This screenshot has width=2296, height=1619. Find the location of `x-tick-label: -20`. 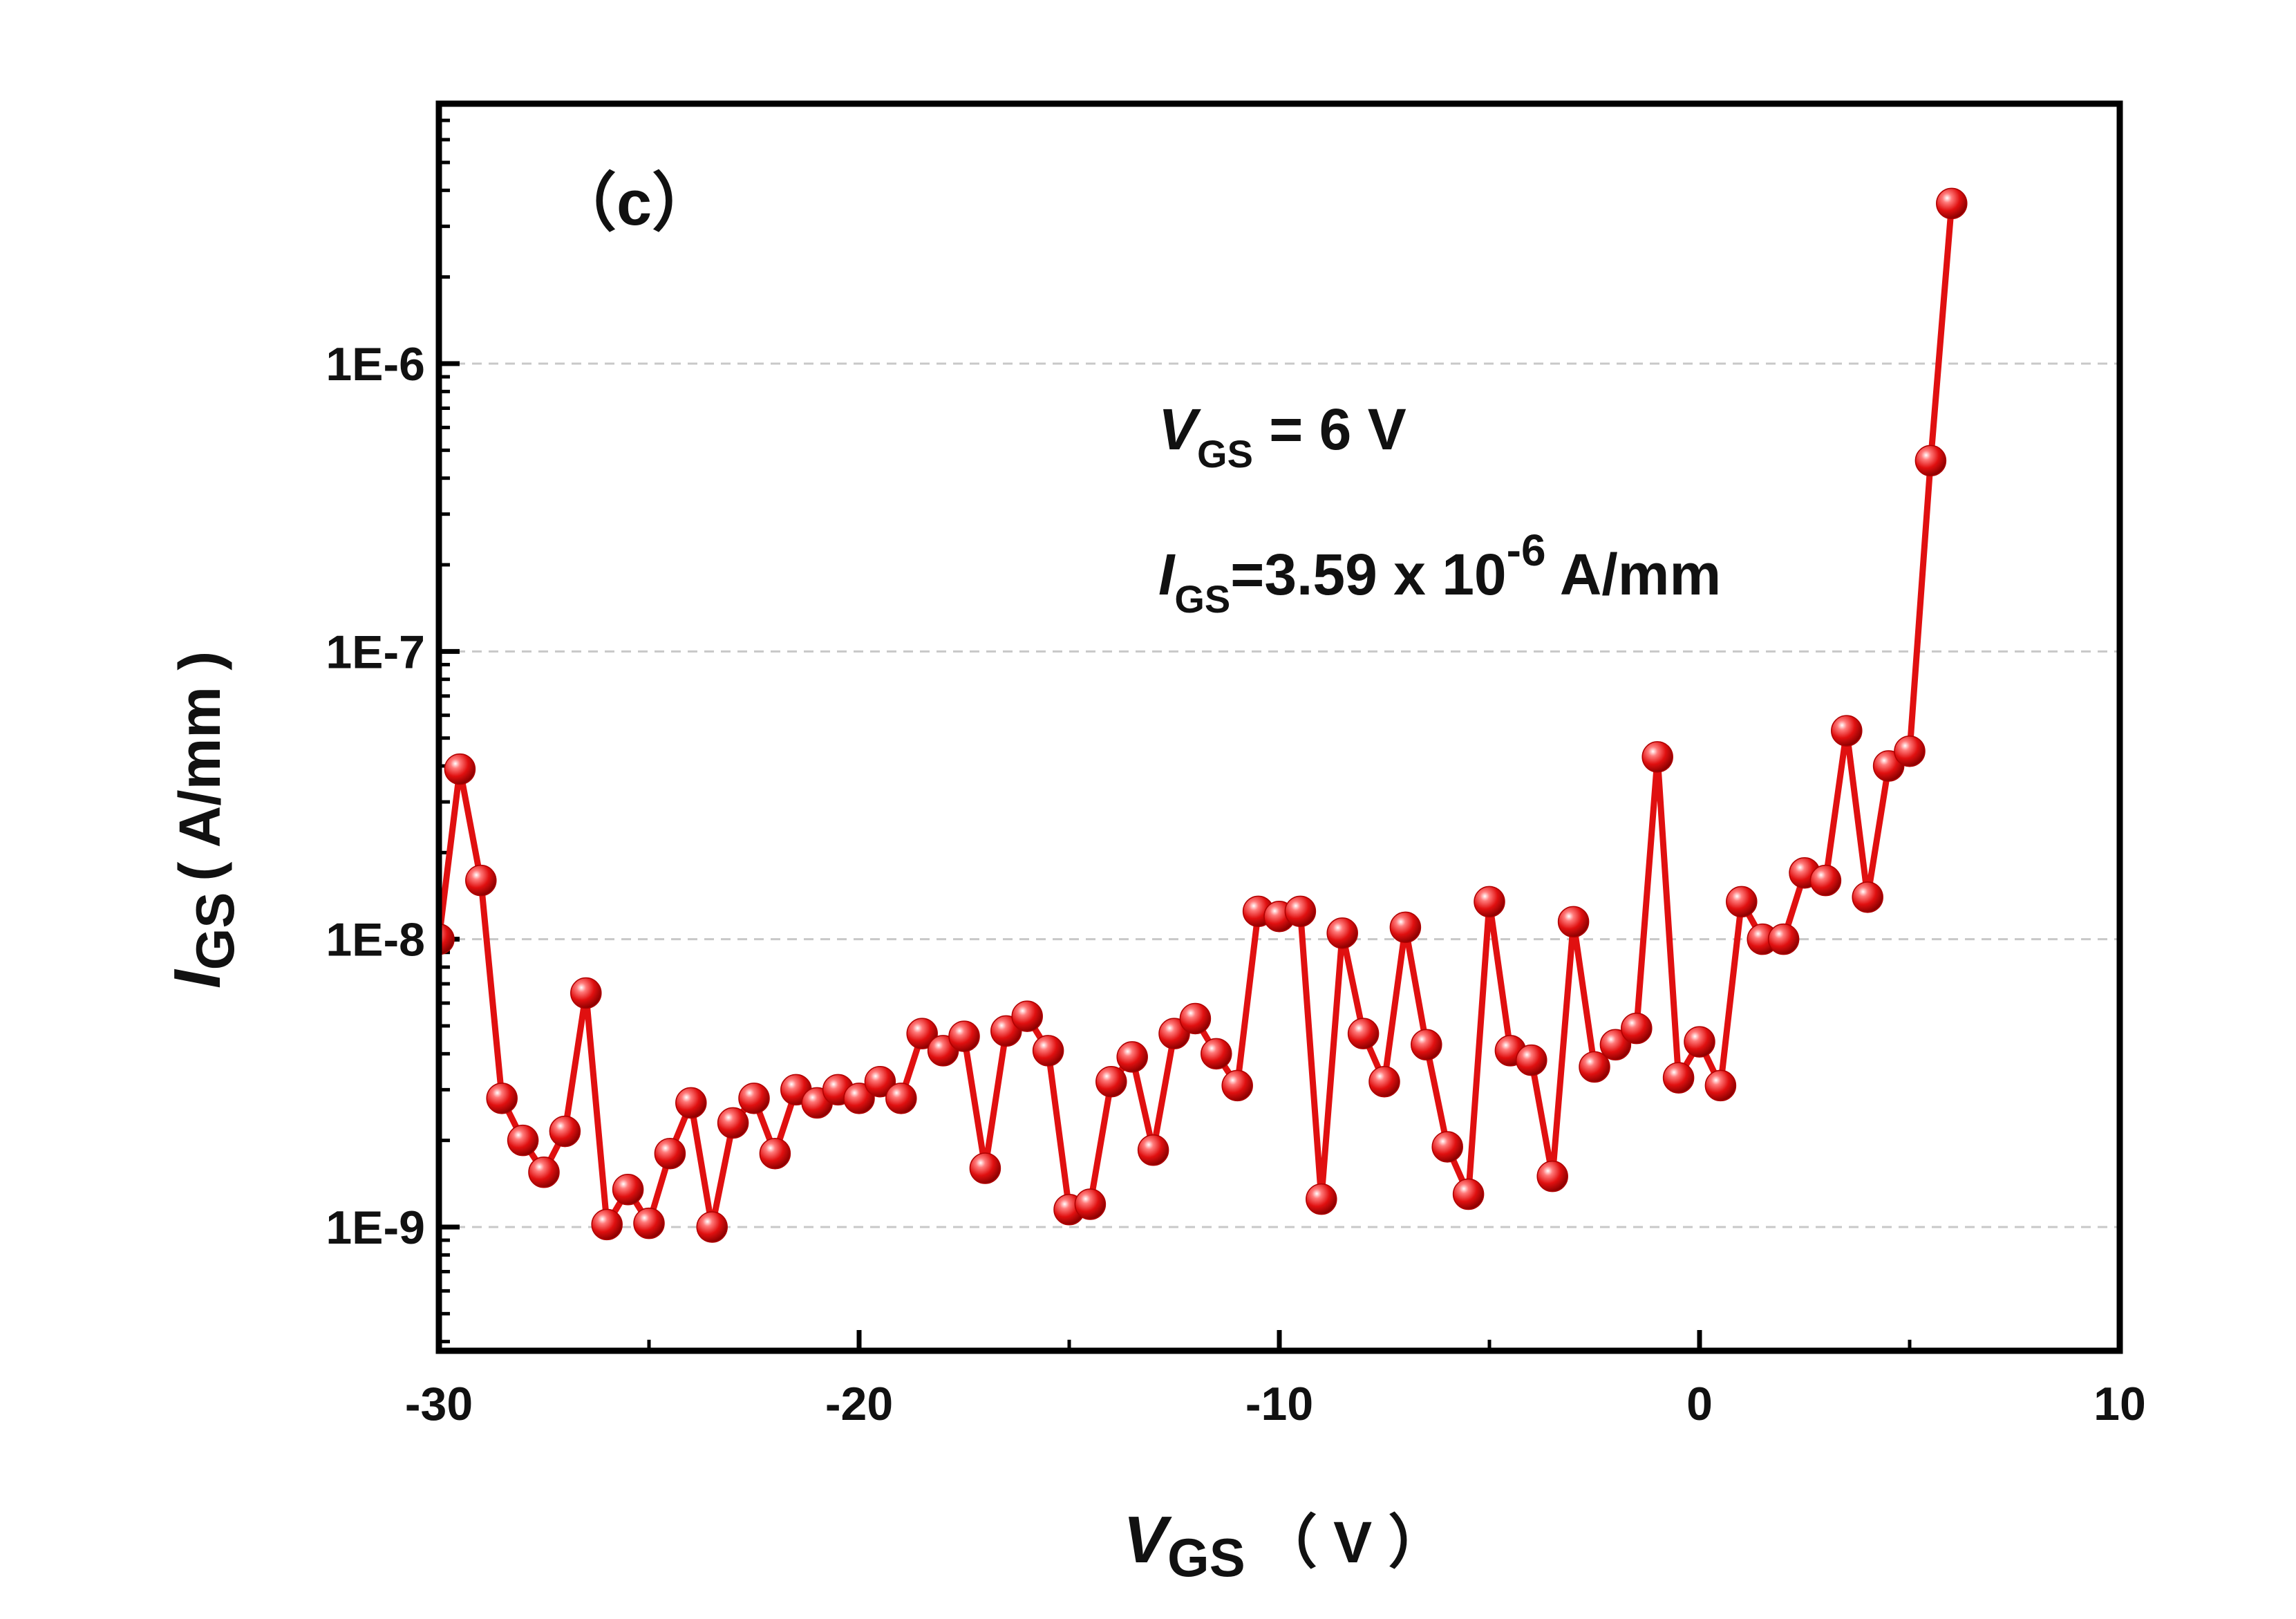

x-tick-label: -20 is located at coordinates (859, 1404).